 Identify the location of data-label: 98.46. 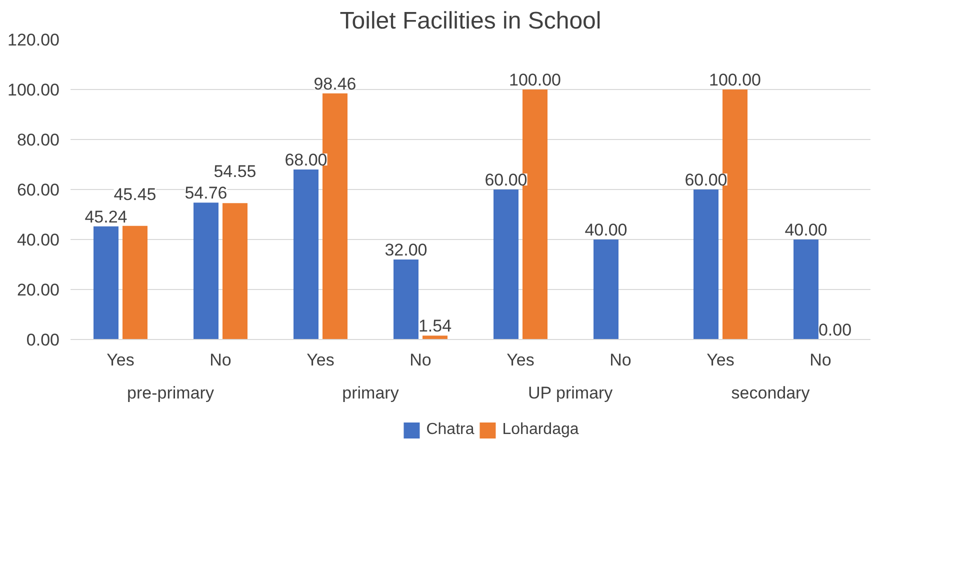
(335, 84).